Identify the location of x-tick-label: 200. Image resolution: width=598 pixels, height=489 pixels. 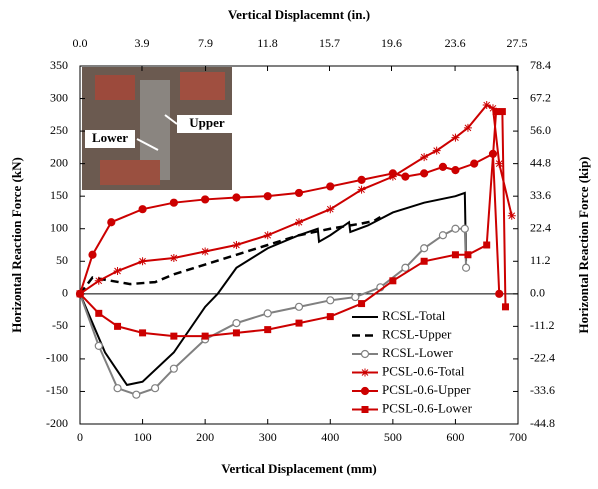
(205, 437).